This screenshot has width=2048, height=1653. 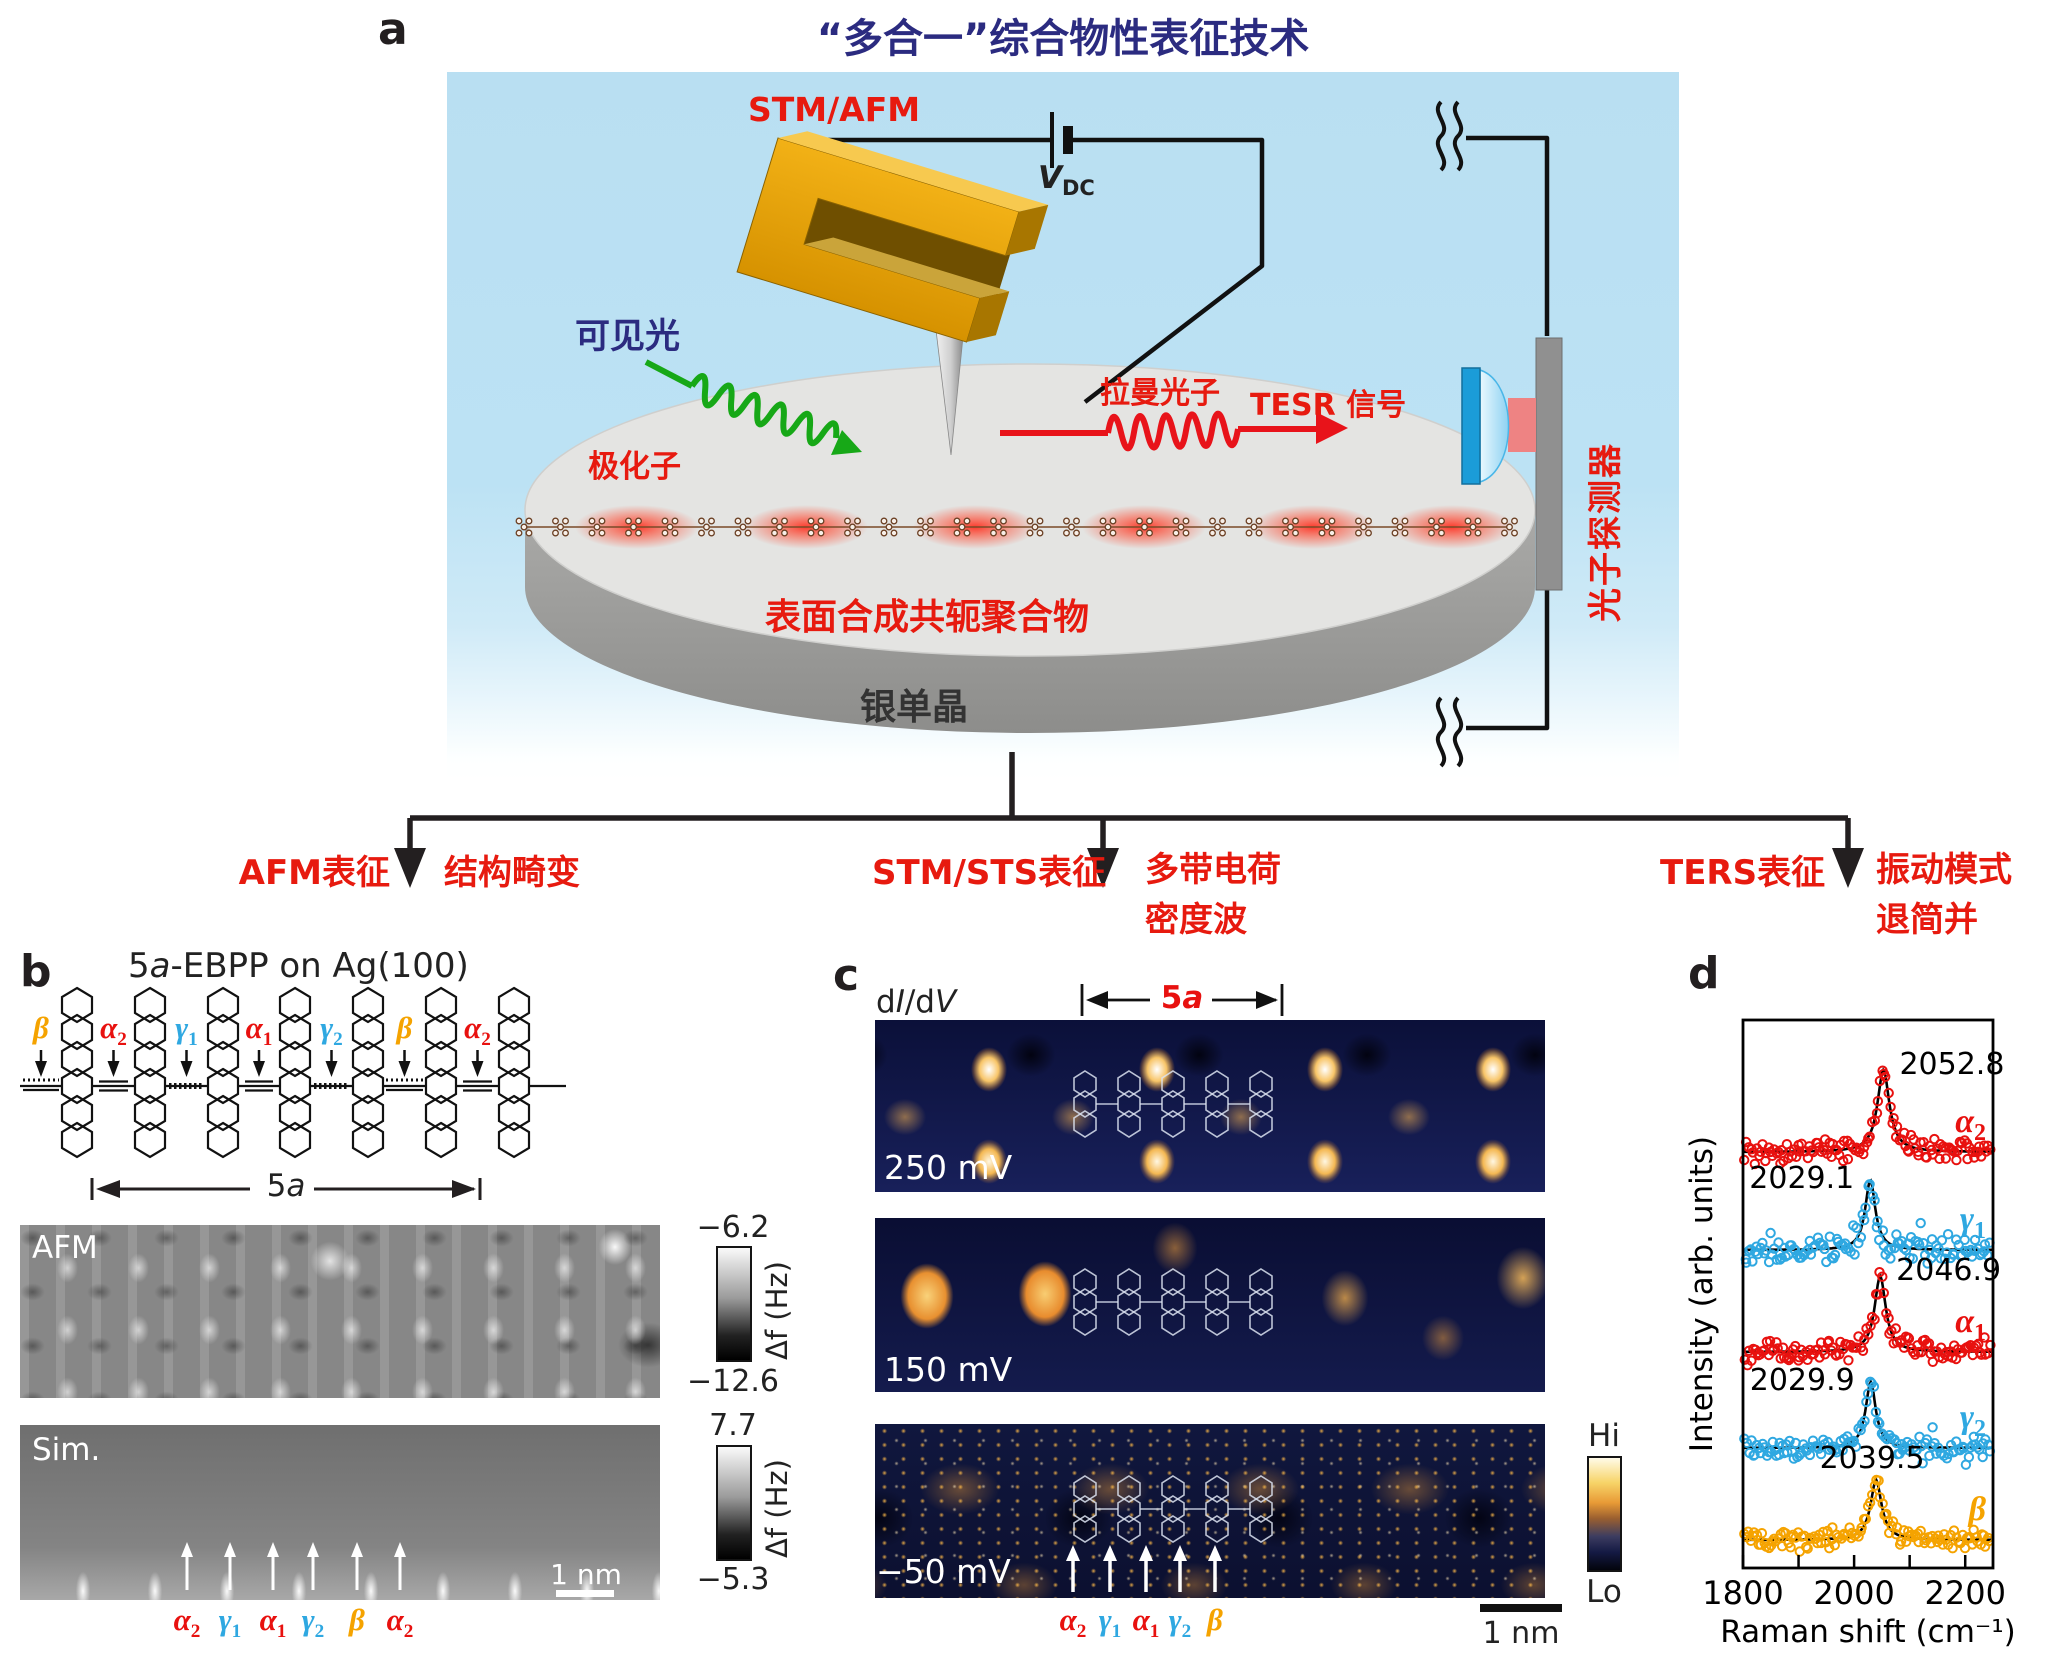 What do you see at coordinates (1867, 1117) in the screenshot?
I see `spectrum-alpha2` at bounding box center [1867, 1117].